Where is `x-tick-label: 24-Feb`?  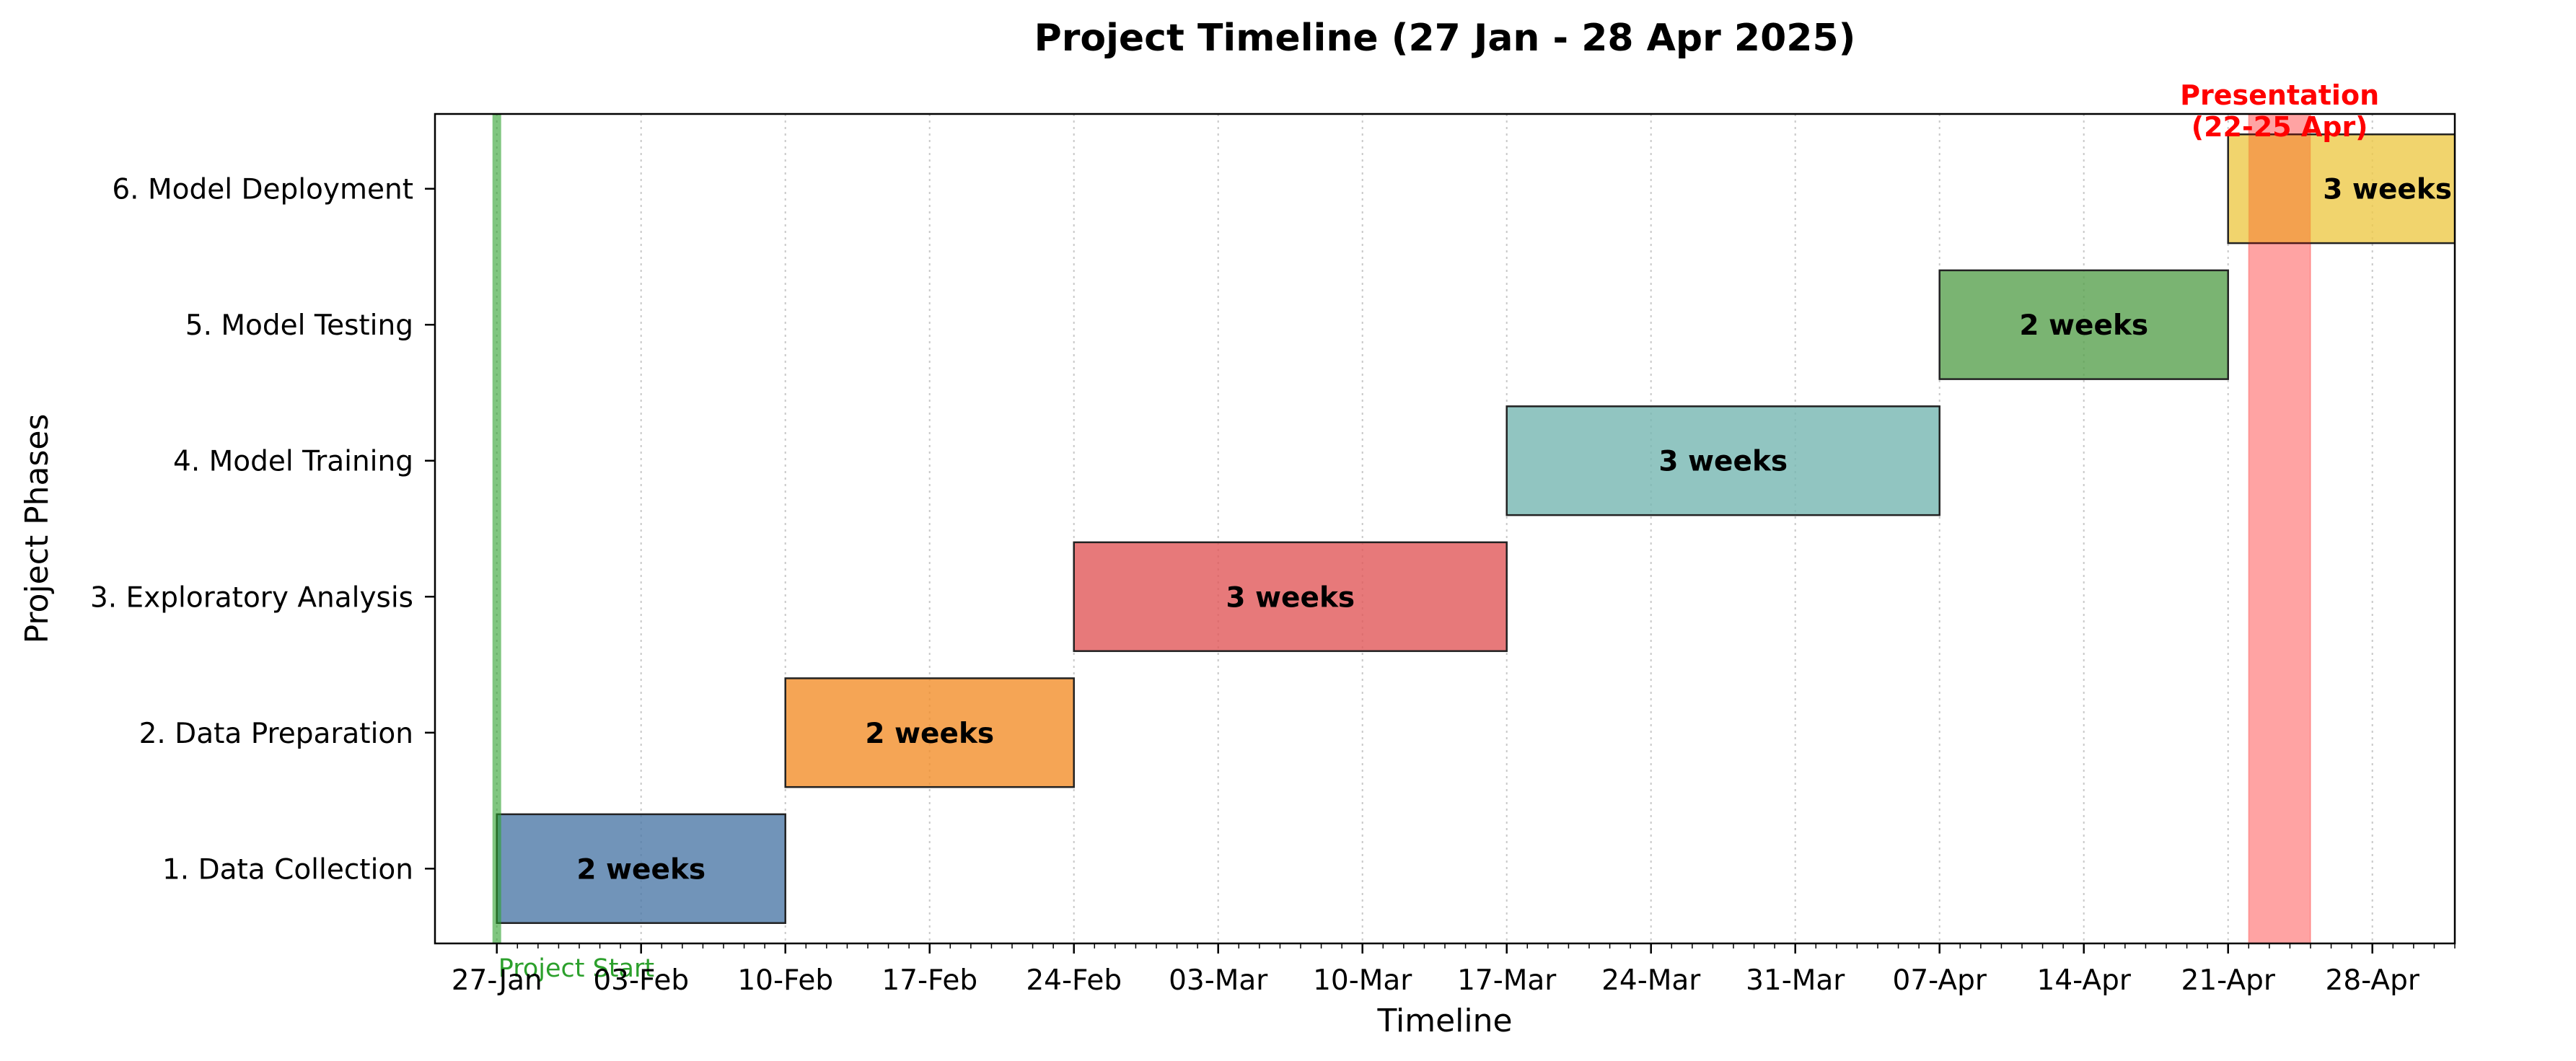 x-tick-label: 24-Feb is located at coordinates (1074, 980).